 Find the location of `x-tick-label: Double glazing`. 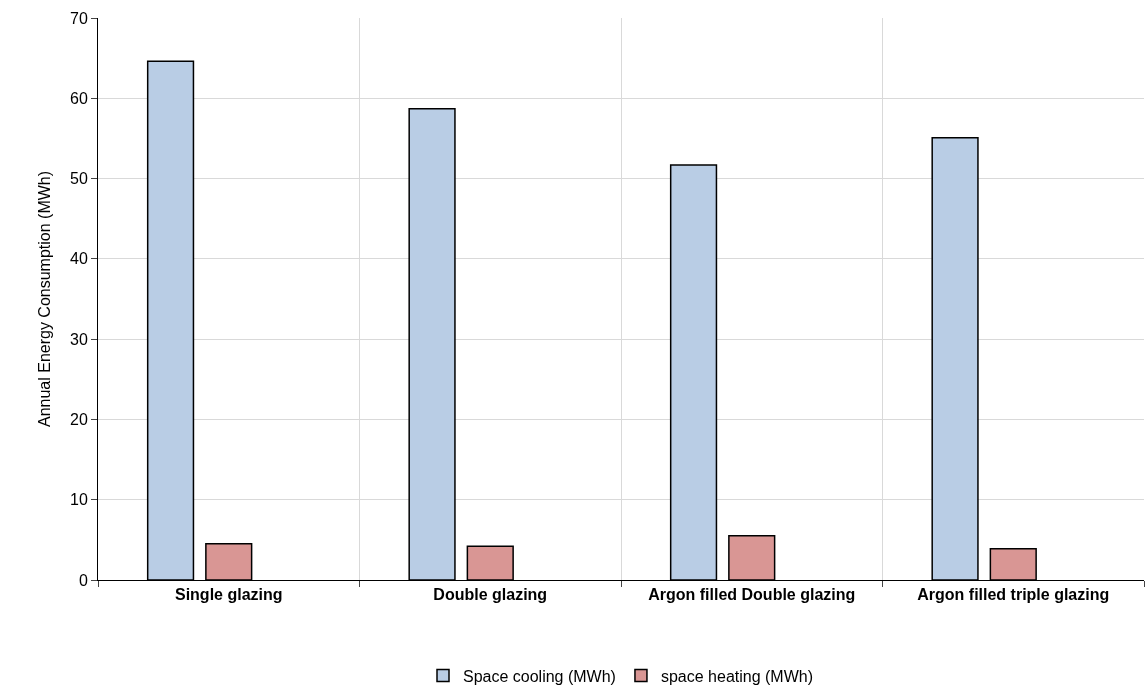

x-tick-label: Double glazing is located at coordinates (490, 595).